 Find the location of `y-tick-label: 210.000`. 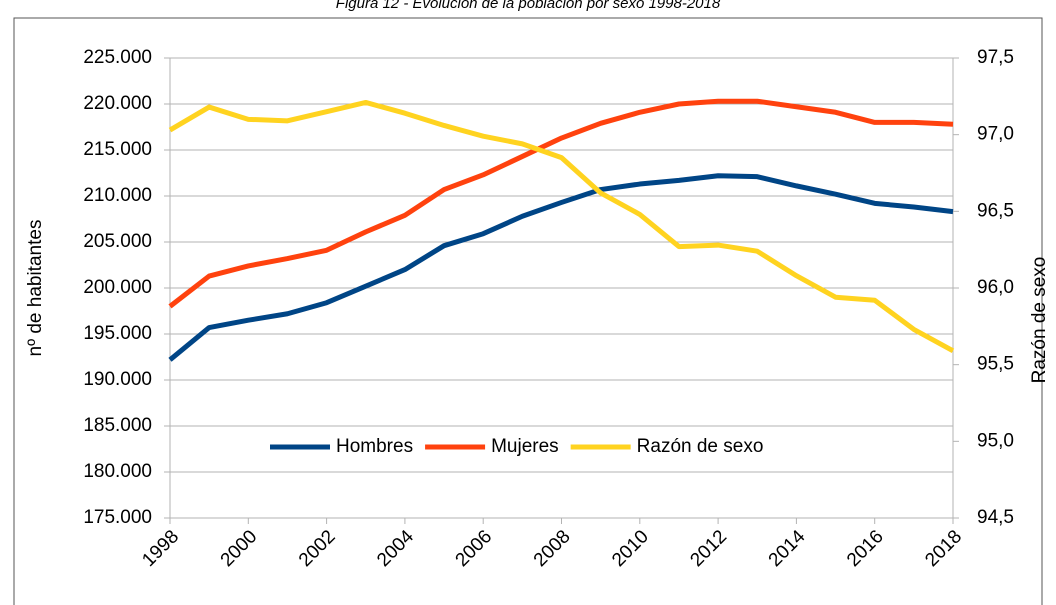

y-tick-label: 210.000 is located at coordinates (117, 195).